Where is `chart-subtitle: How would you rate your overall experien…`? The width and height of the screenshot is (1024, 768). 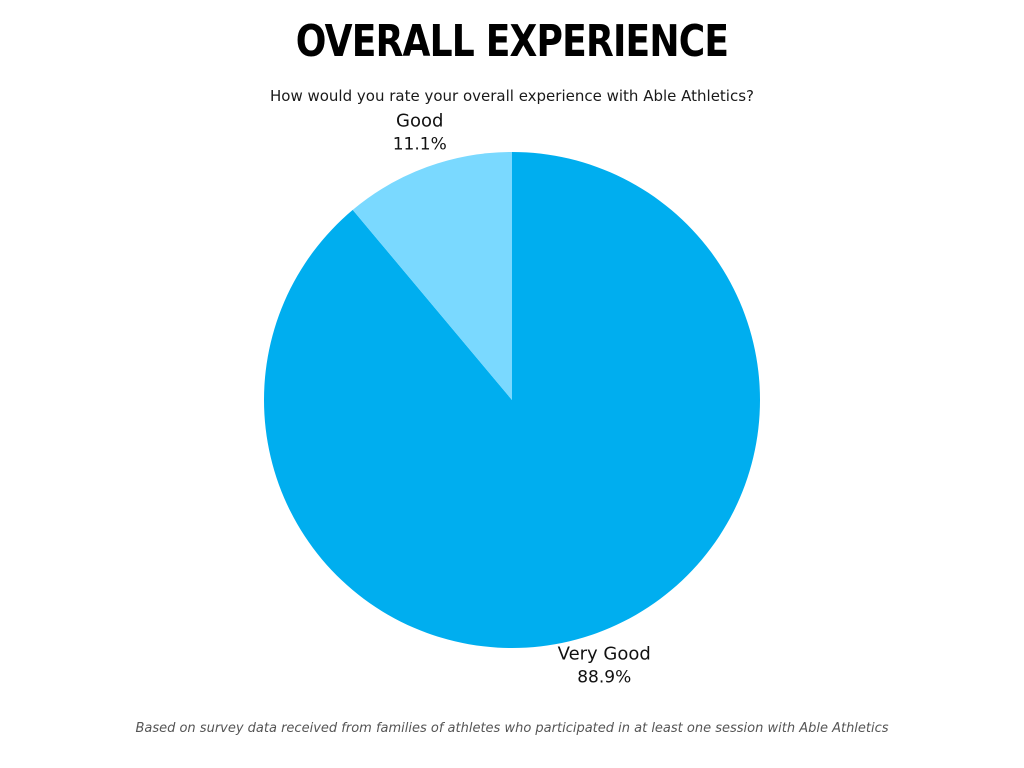 chart-subtitle: How would you rate your overall experien… is located at coordinates (511, 96).